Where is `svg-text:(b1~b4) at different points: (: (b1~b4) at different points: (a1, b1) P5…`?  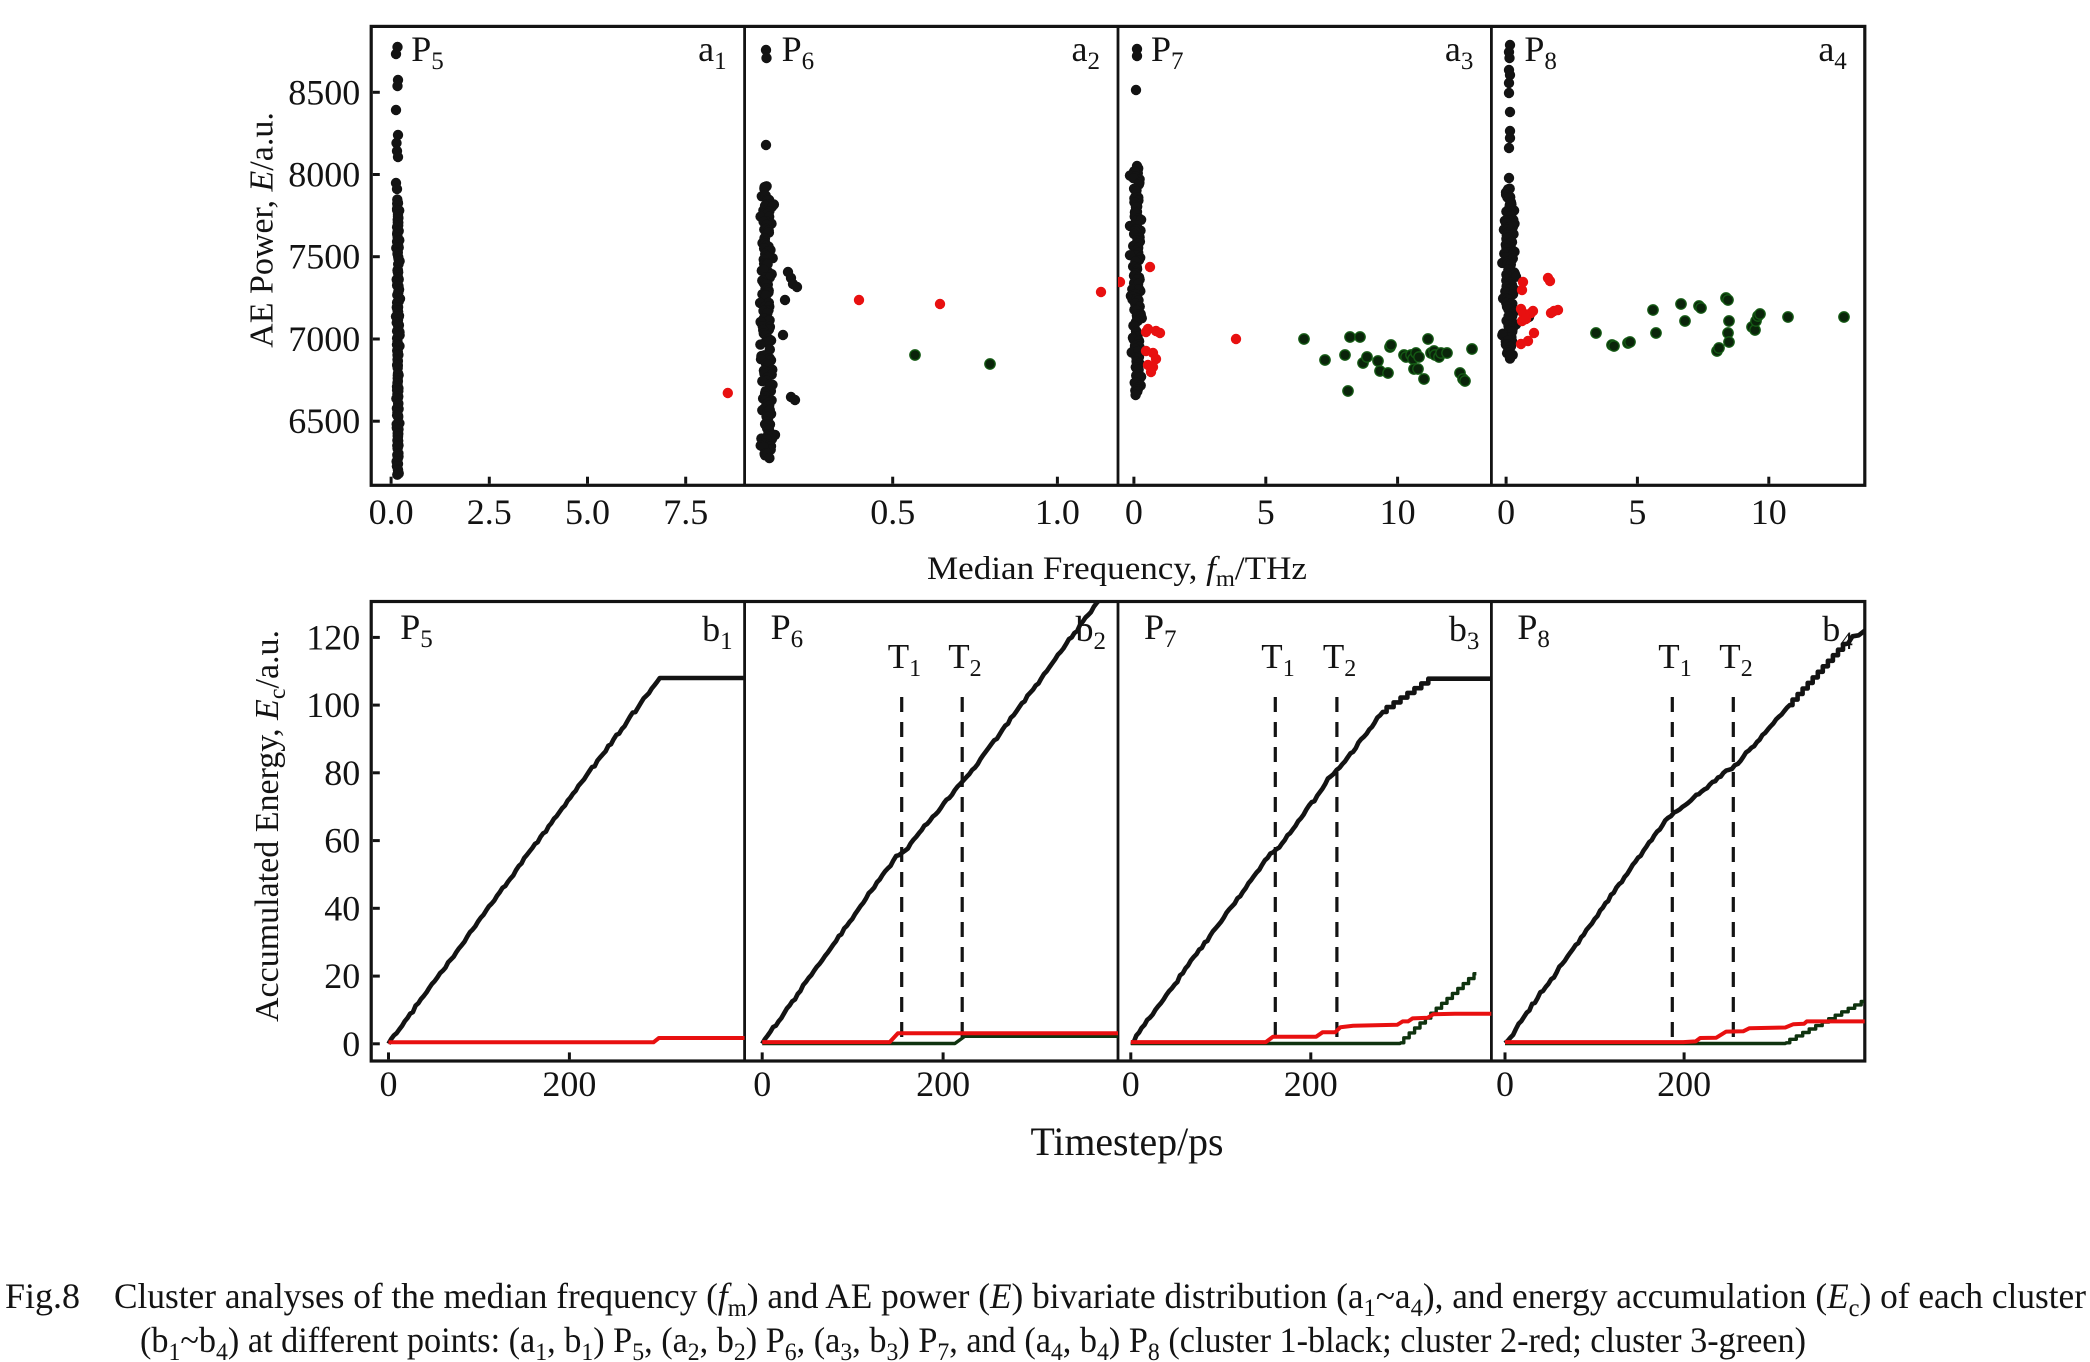 svg-text:(b1~b4) at different points: (: (b1~b4) at different points: (a1, b1) P5… is located at coordinates (973, 1341).